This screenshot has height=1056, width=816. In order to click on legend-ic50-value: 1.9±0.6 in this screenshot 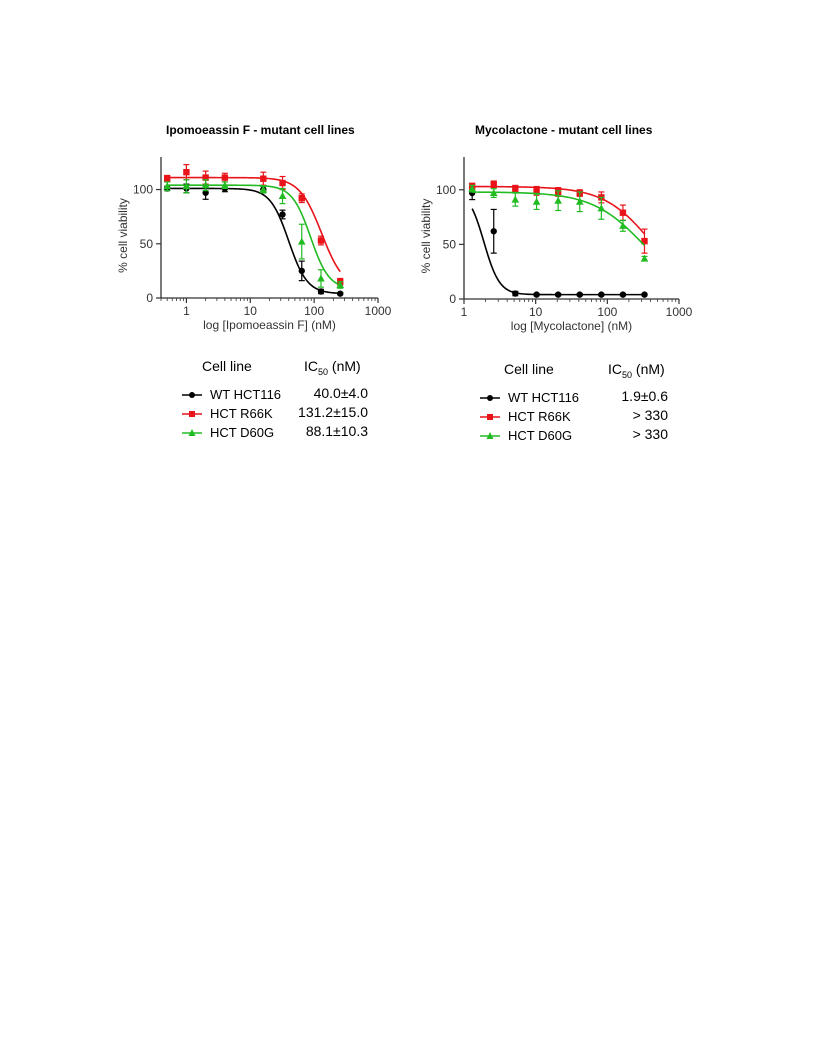, I will do `click(644, 396)`.